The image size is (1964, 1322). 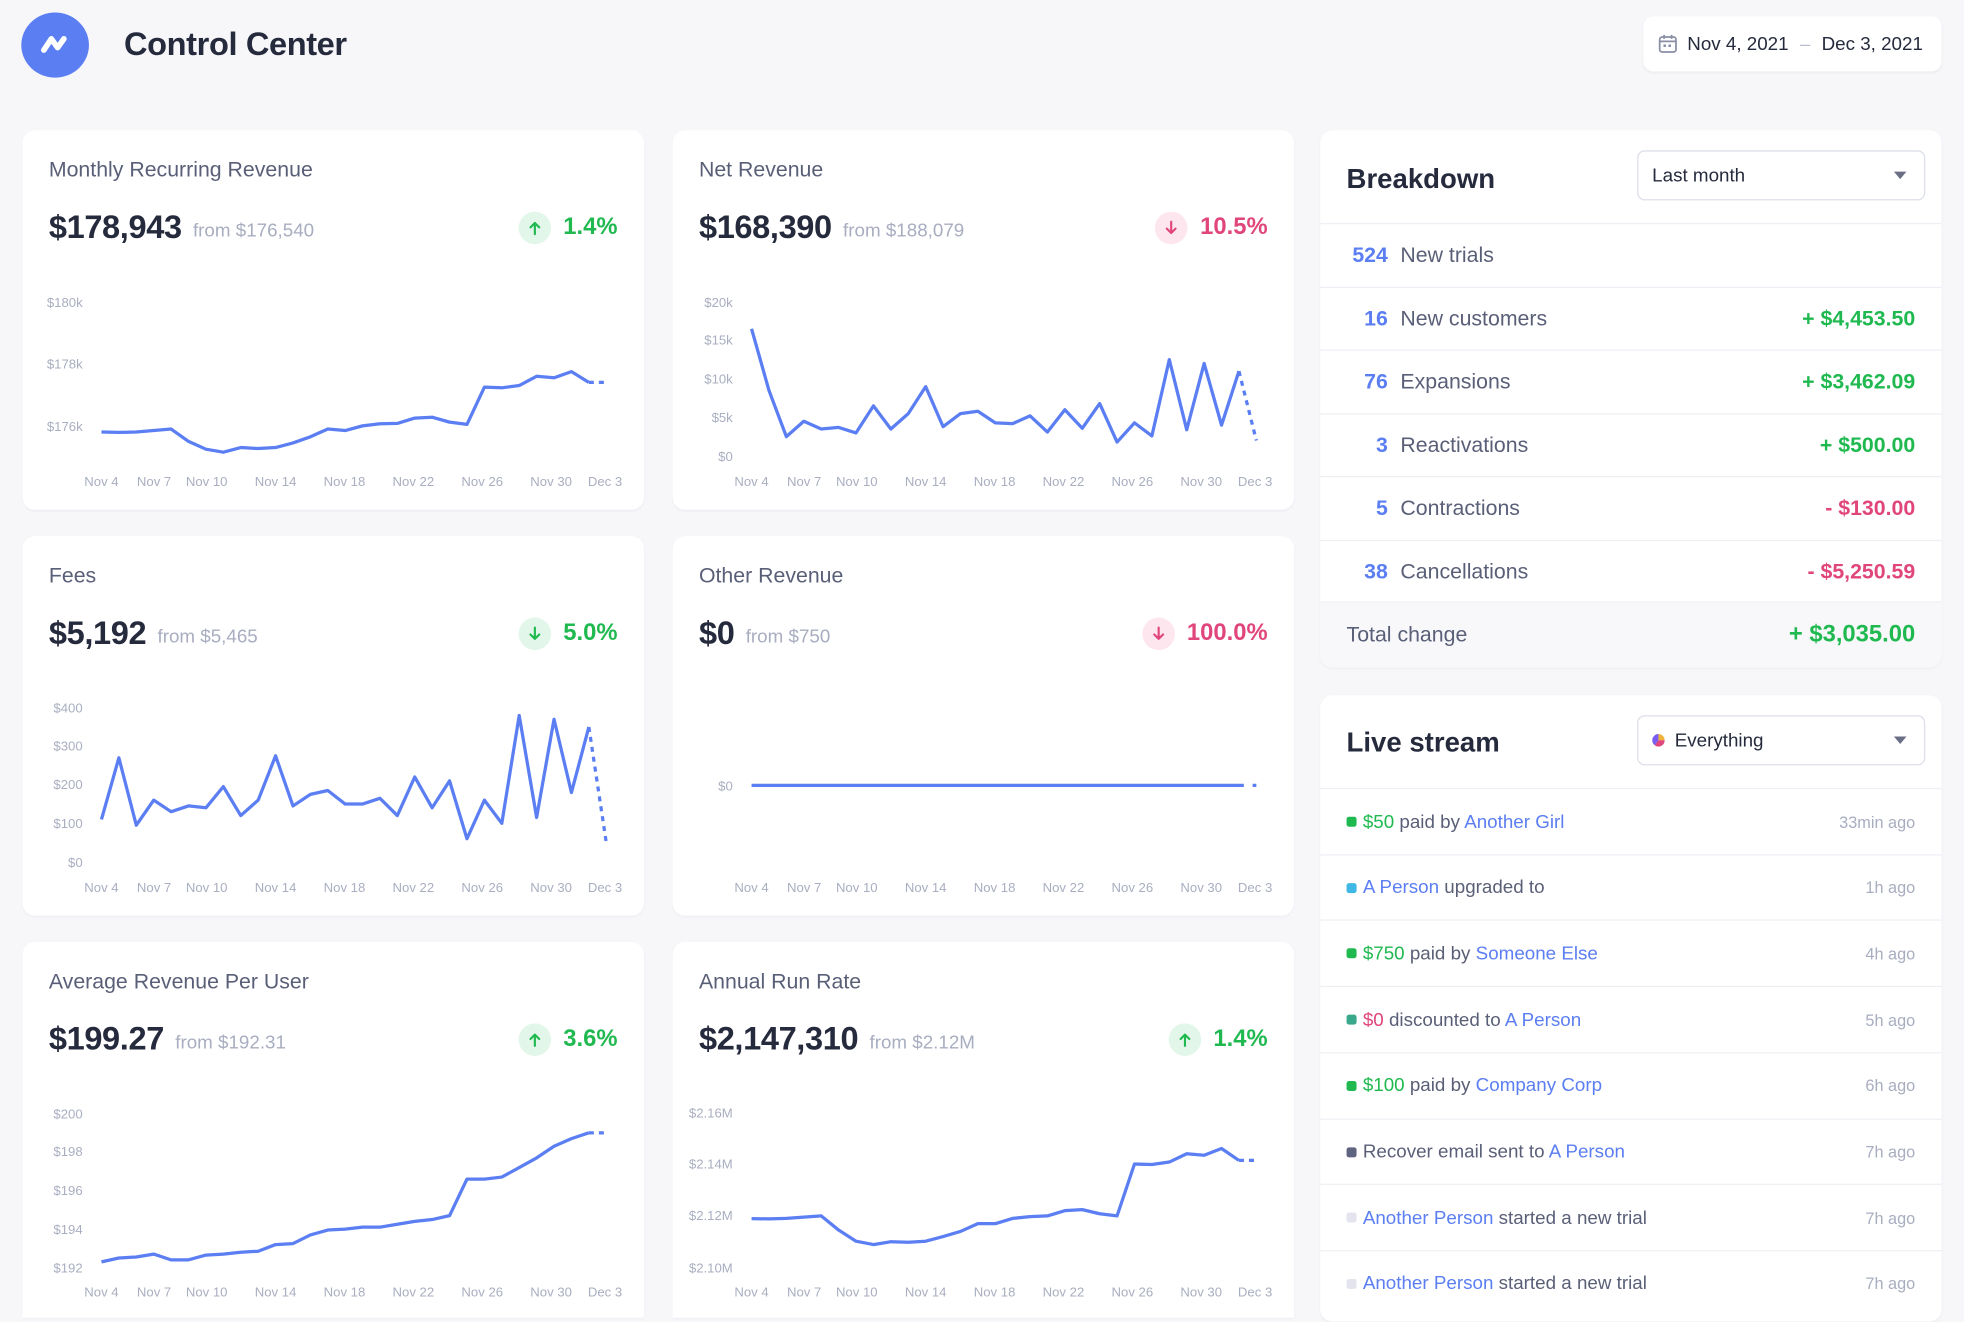 What do you see at coordinates (235, 44) in the screenshot?
I see `page-title: Control Center` at bounding box center [235, 44].